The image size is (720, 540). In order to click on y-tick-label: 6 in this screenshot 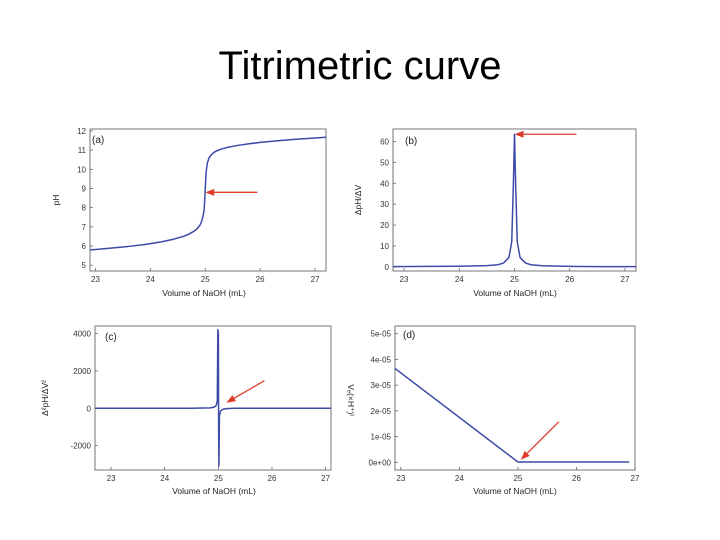, I will do `click(84, 246)`.